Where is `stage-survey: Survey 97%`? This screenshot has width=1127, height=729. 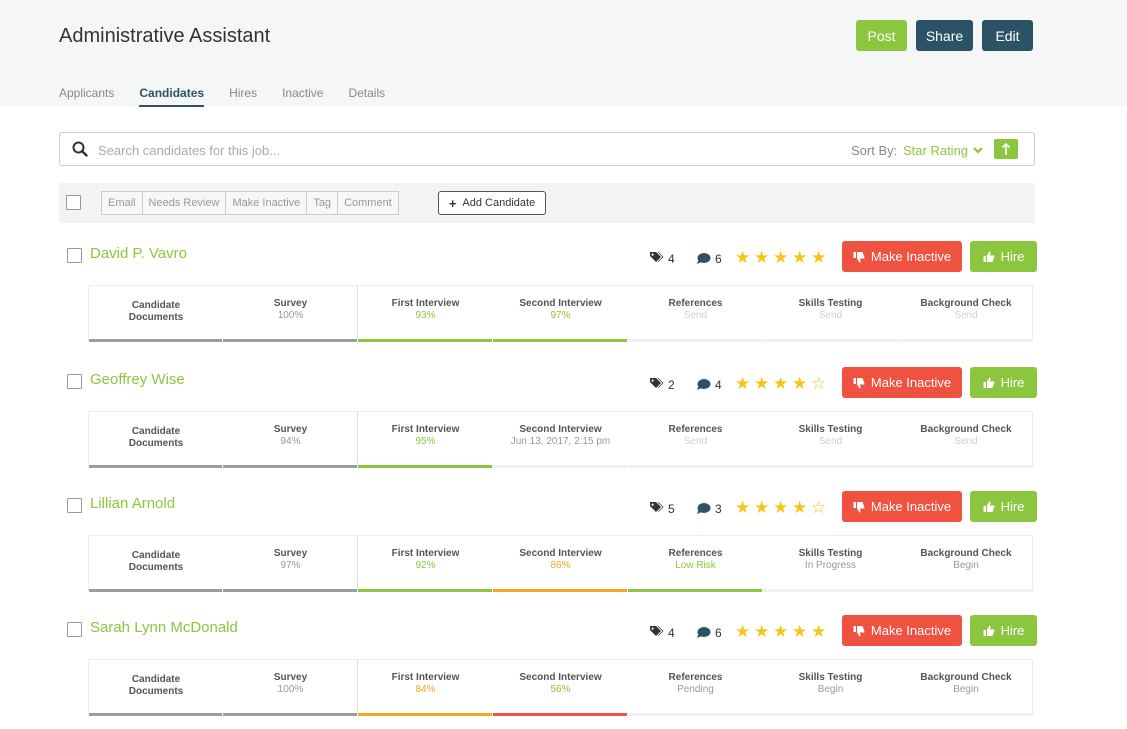
stage-survey: Survey 97% is located at coordinates (290, 564).